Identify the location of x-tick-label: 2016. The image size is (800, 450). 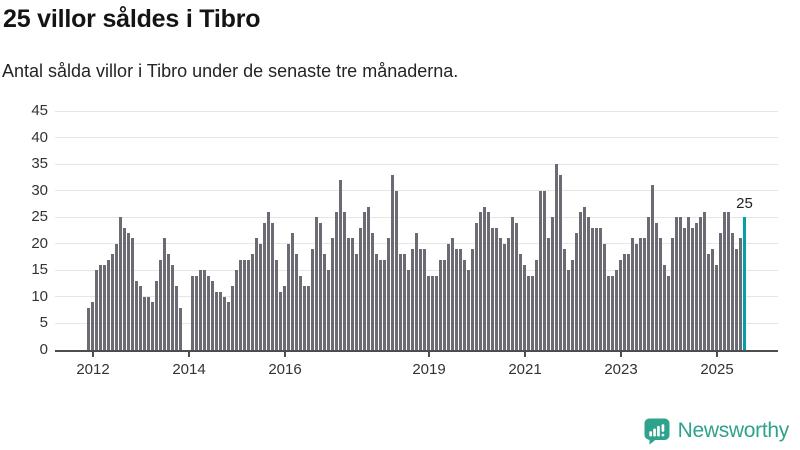
(285, 369).